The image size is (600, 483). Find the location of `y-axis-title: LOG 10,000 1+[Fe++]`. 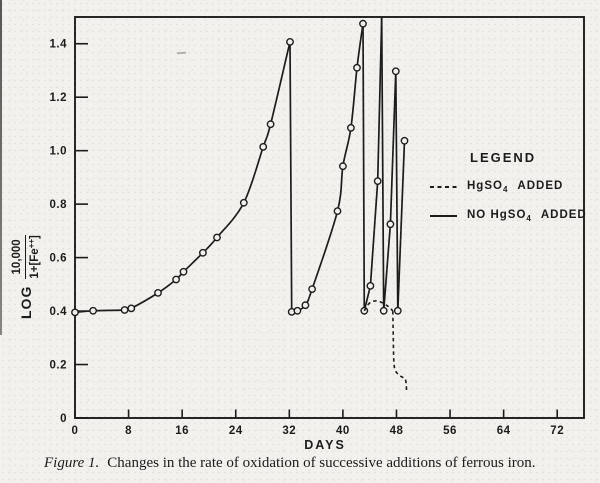

y-axis-title: LOG 10,000 1+[Fe++] is located at coordinates (26, 277).